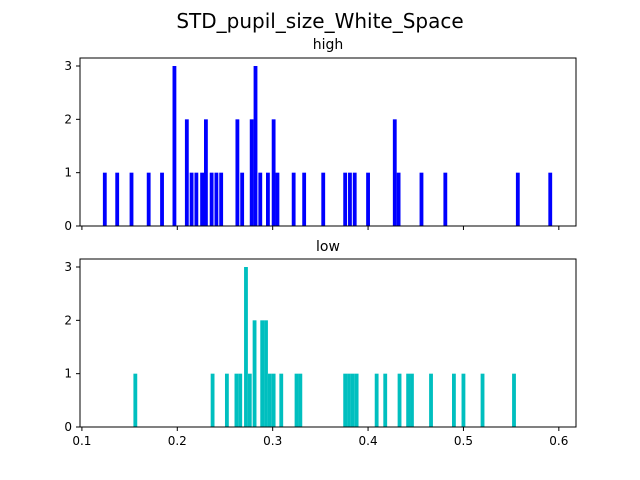  I want to click on y-tick-label-low-3: 3, so click(68, 267).